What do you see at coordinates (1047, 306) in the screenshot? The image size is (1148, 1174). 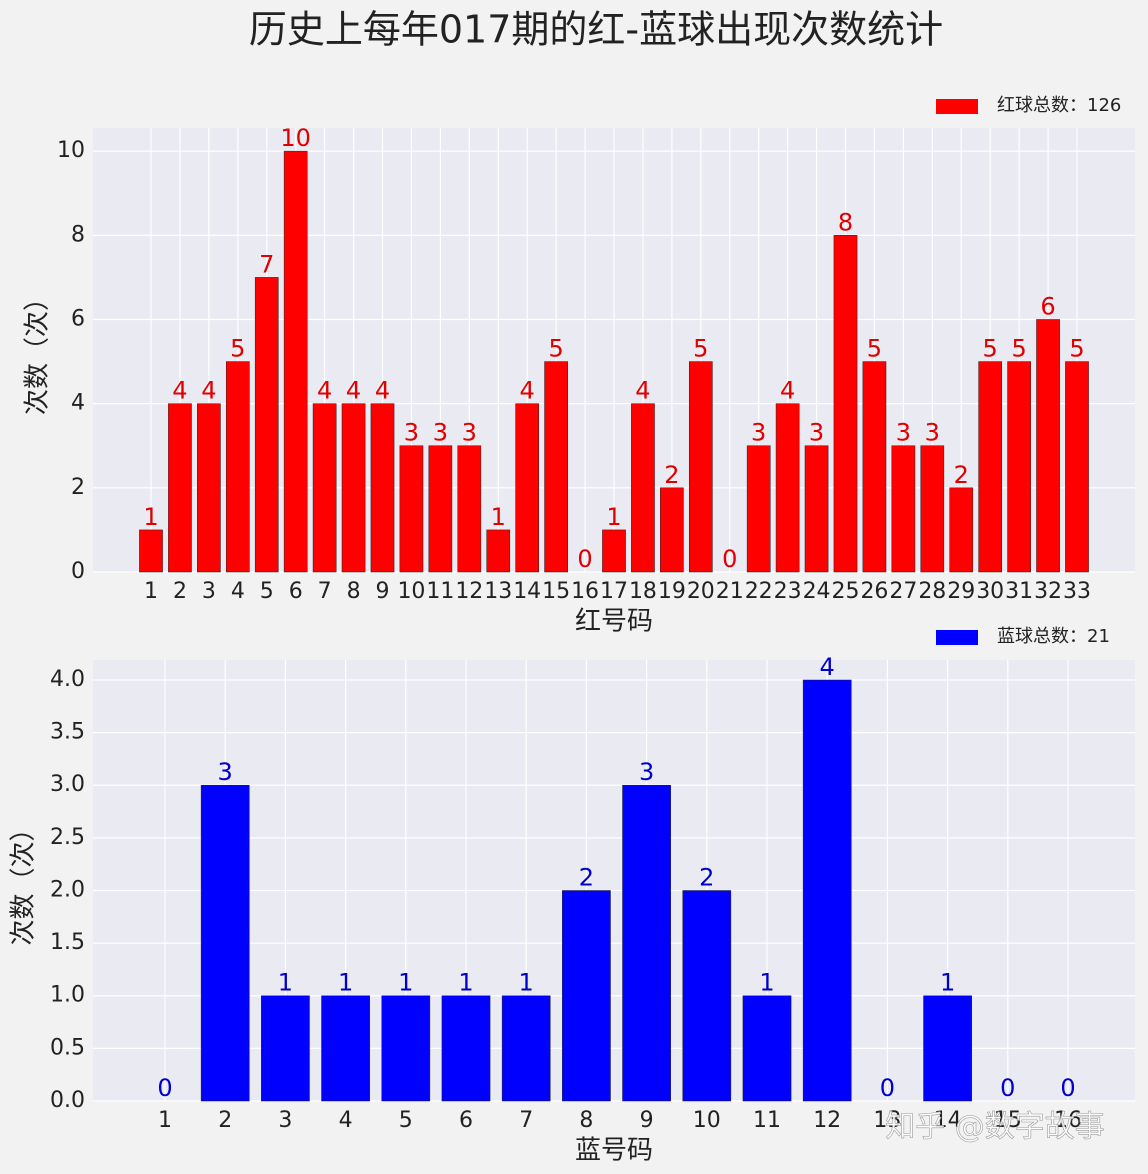 I see `data-label: 6` at bounding box center [1047, 306].